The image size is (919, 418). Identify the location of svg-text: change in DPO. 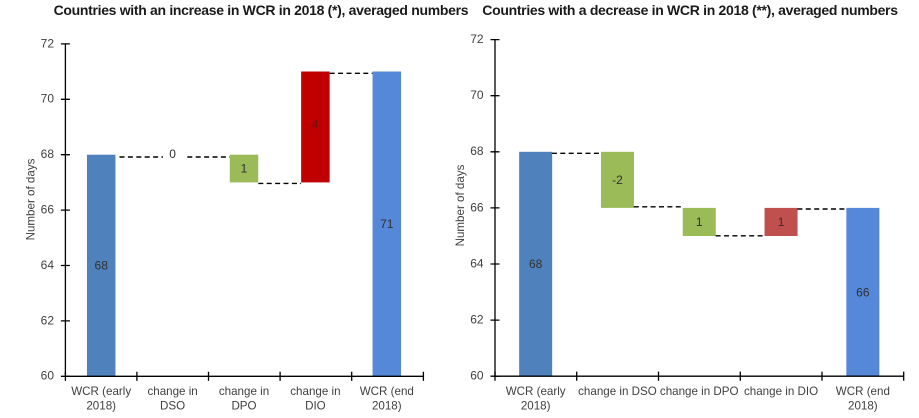
(699, 391).